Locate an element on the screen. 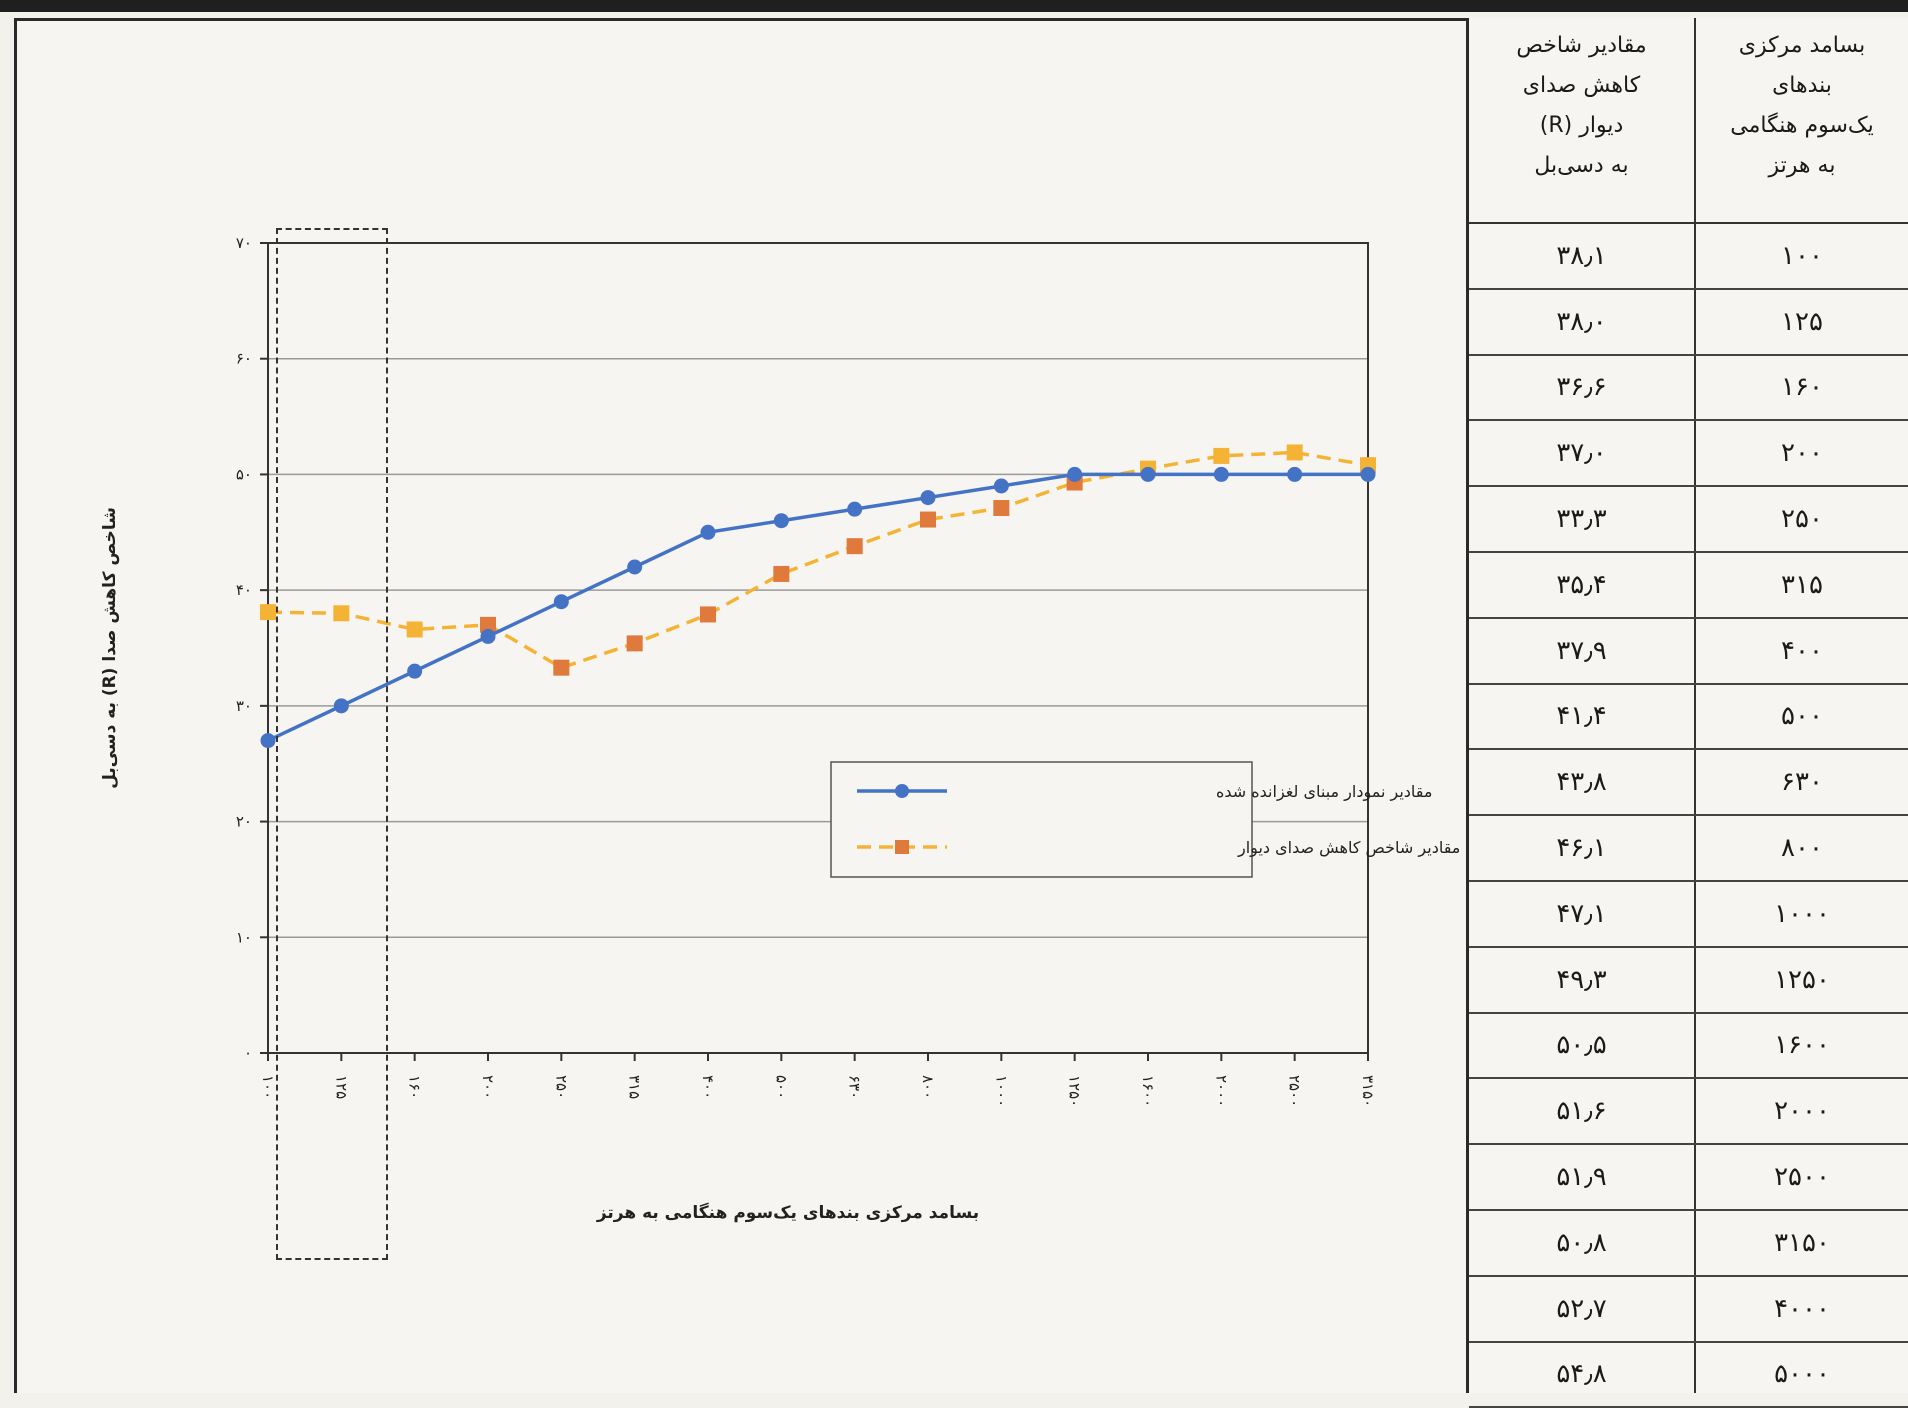  cell-frequency-value: ۵۰۰ is located at coordinates (1802, 716).